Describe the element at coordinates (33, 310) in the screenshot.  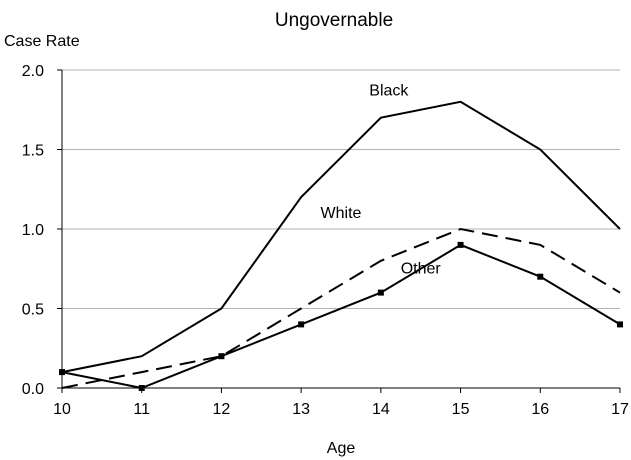
I see `y-tick-label: 0.5` at that location.